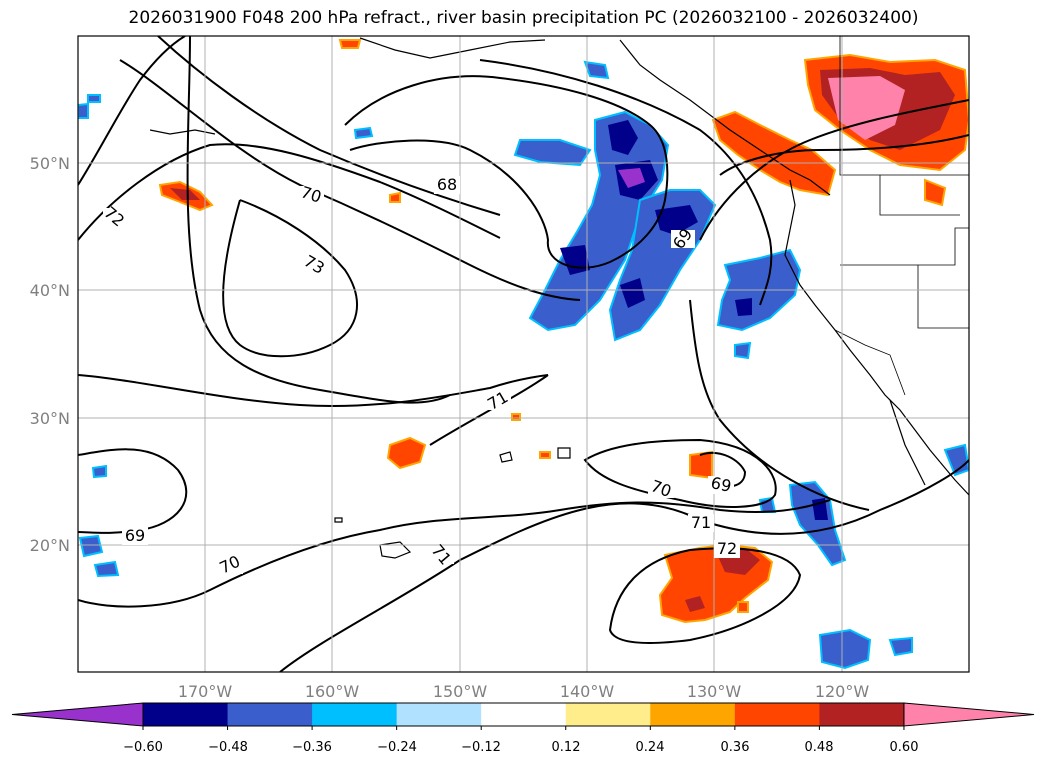 The width and height of the screenshot is (1047, 765). I want to click on lat-label-30n: 30°N, so click(50, 418).